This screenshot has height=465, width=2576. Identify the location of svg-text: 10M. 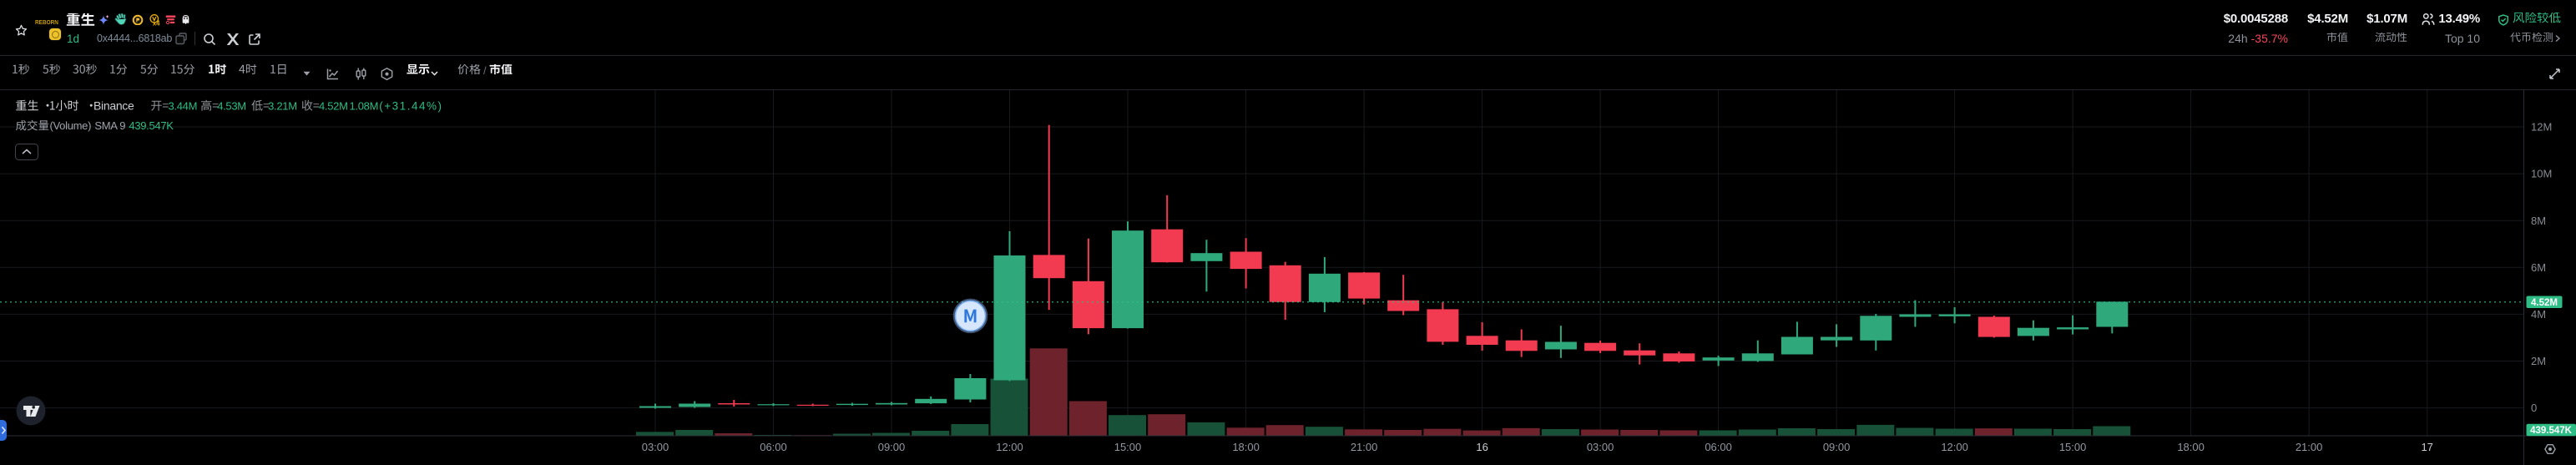
(2541, 174).